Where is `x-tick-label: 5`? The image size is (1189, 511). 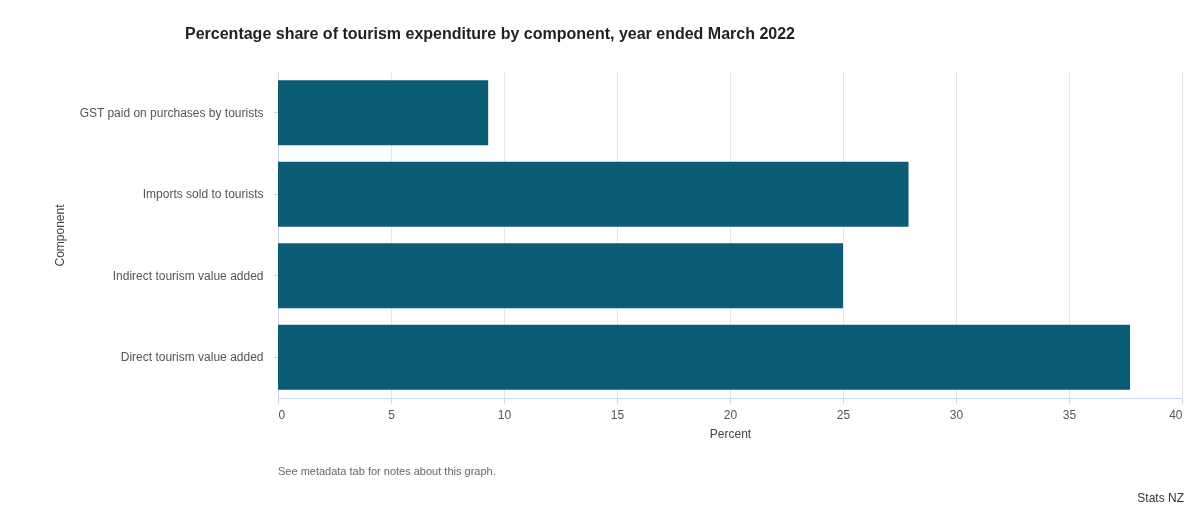 x-tick-label: 5 is located at coordinates (392, 414).